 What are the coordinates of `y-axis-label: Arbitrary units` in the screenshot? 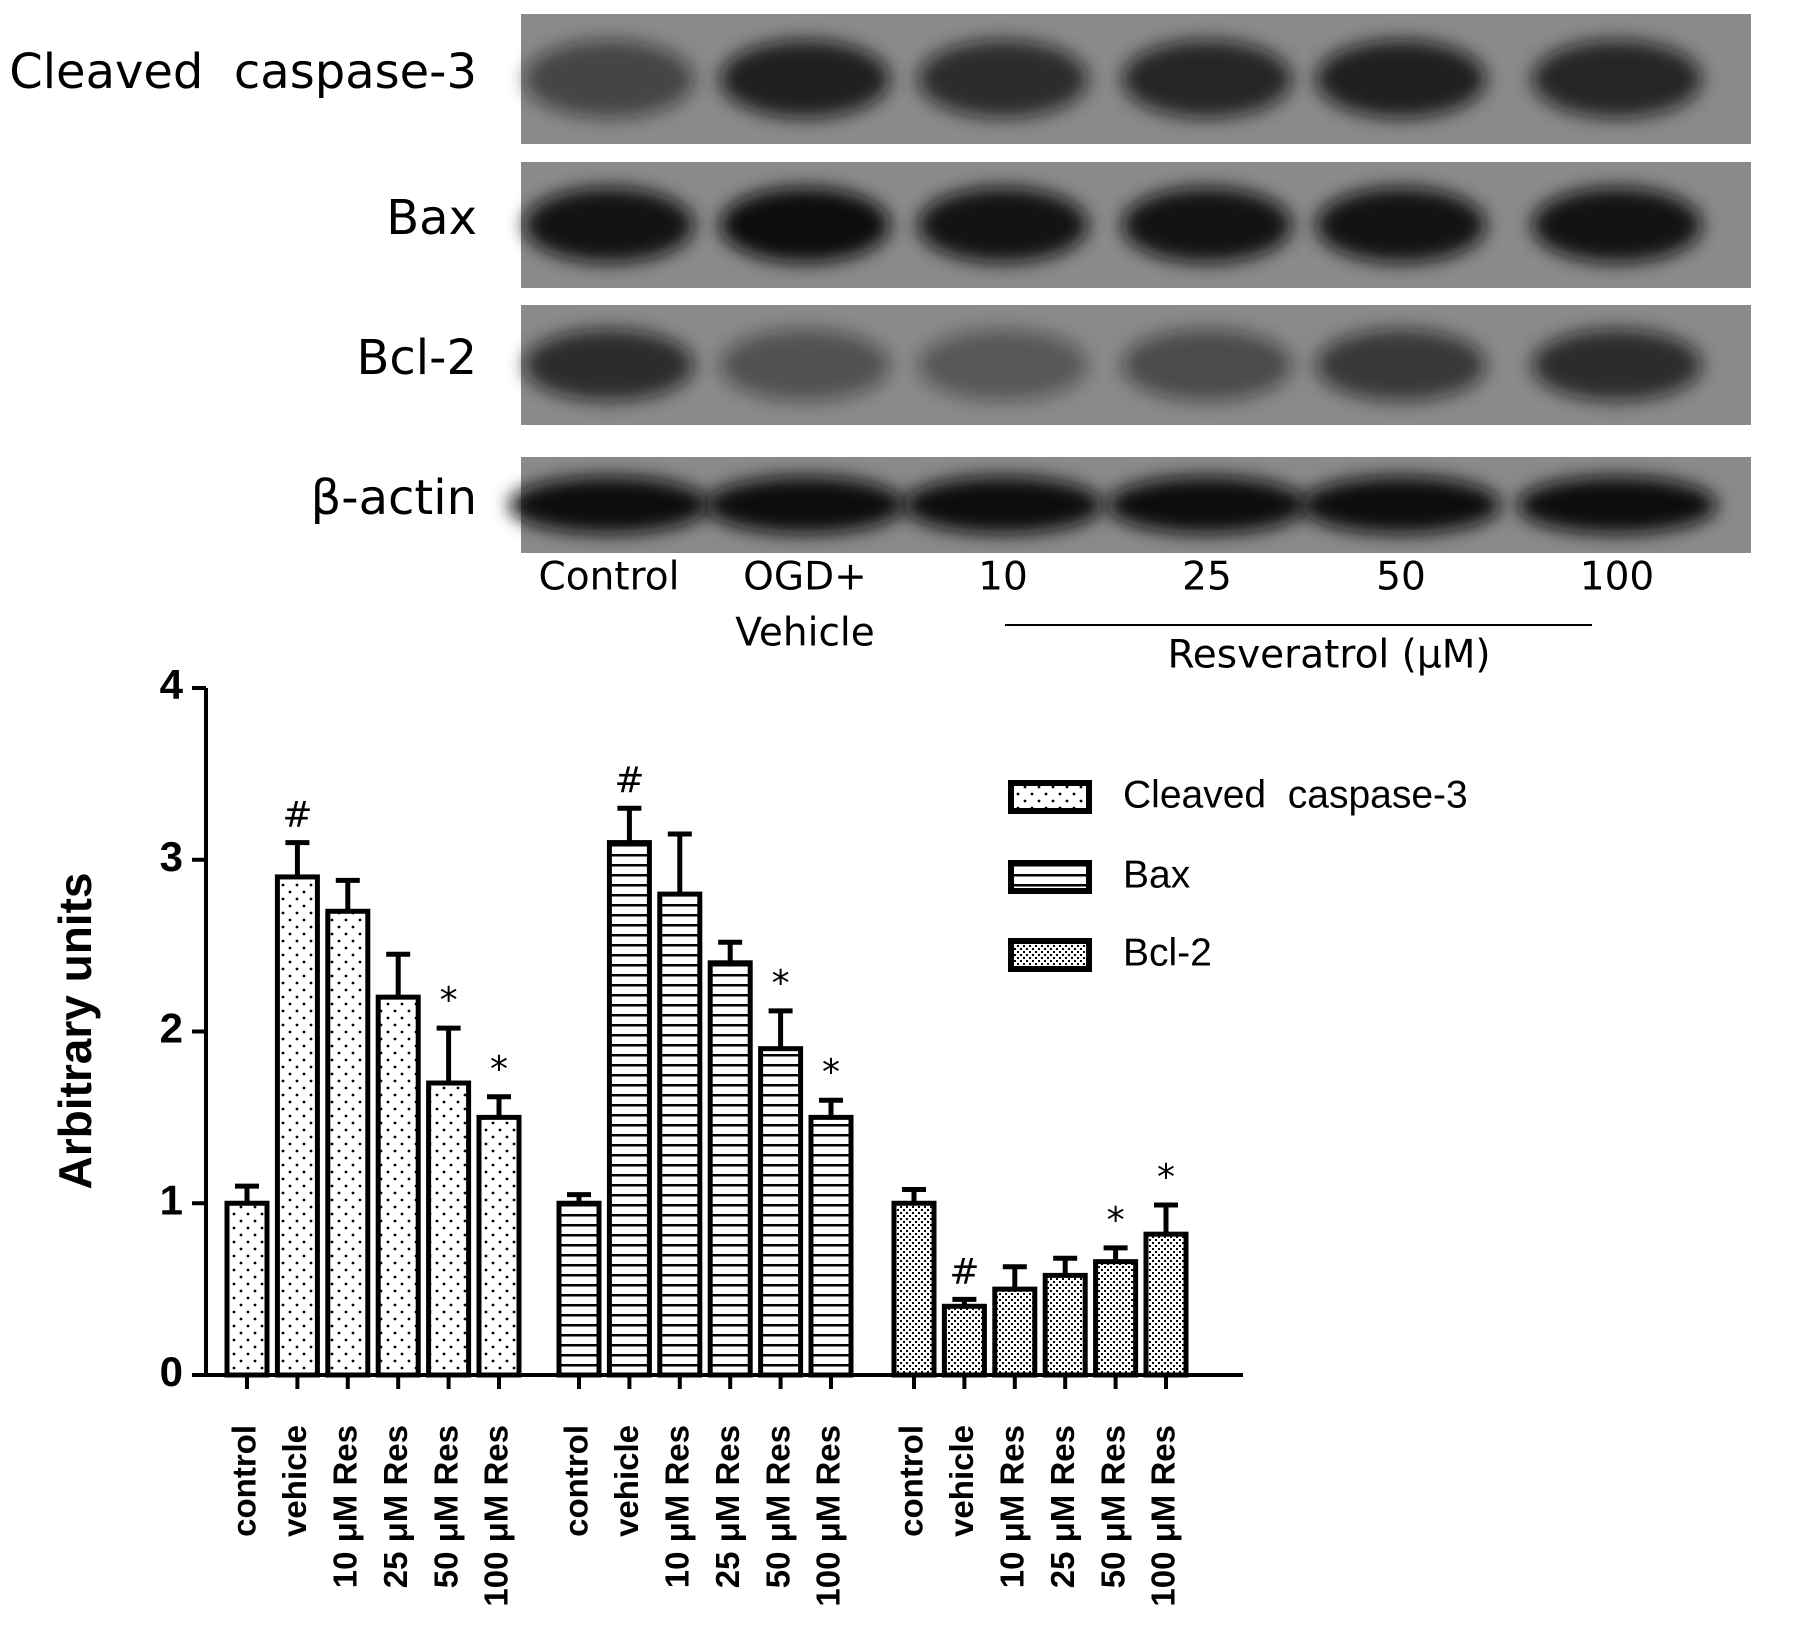 It's located at (75, 1031).